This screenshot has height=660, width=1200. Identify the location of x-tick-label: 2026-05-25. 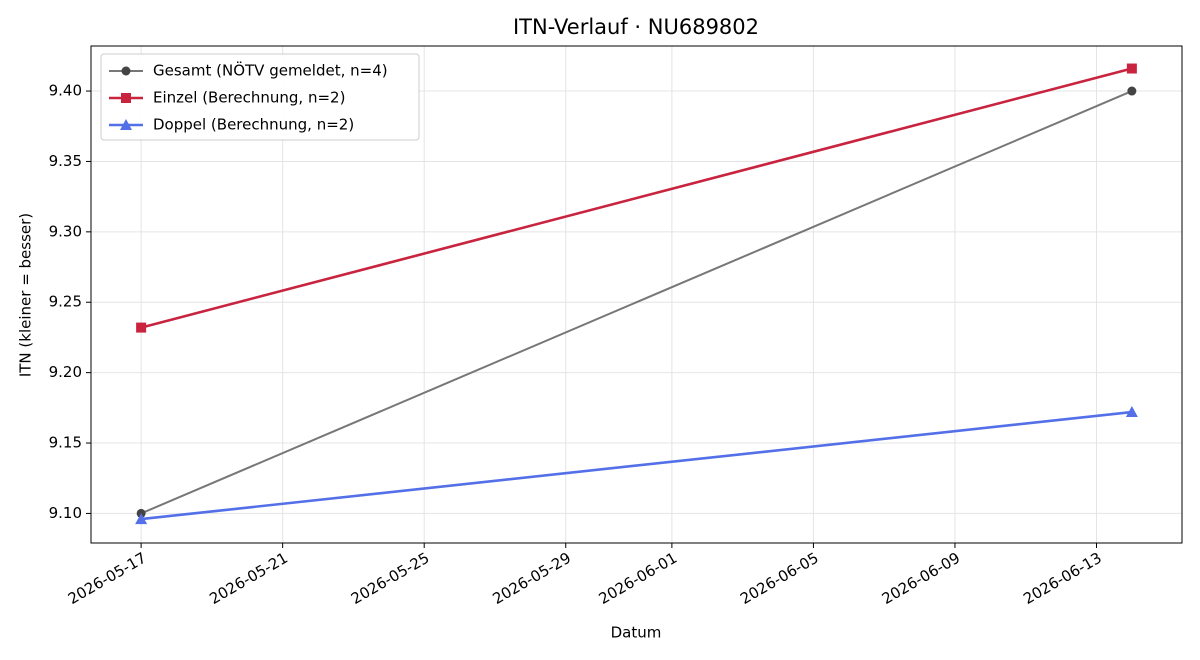
(390, 578).